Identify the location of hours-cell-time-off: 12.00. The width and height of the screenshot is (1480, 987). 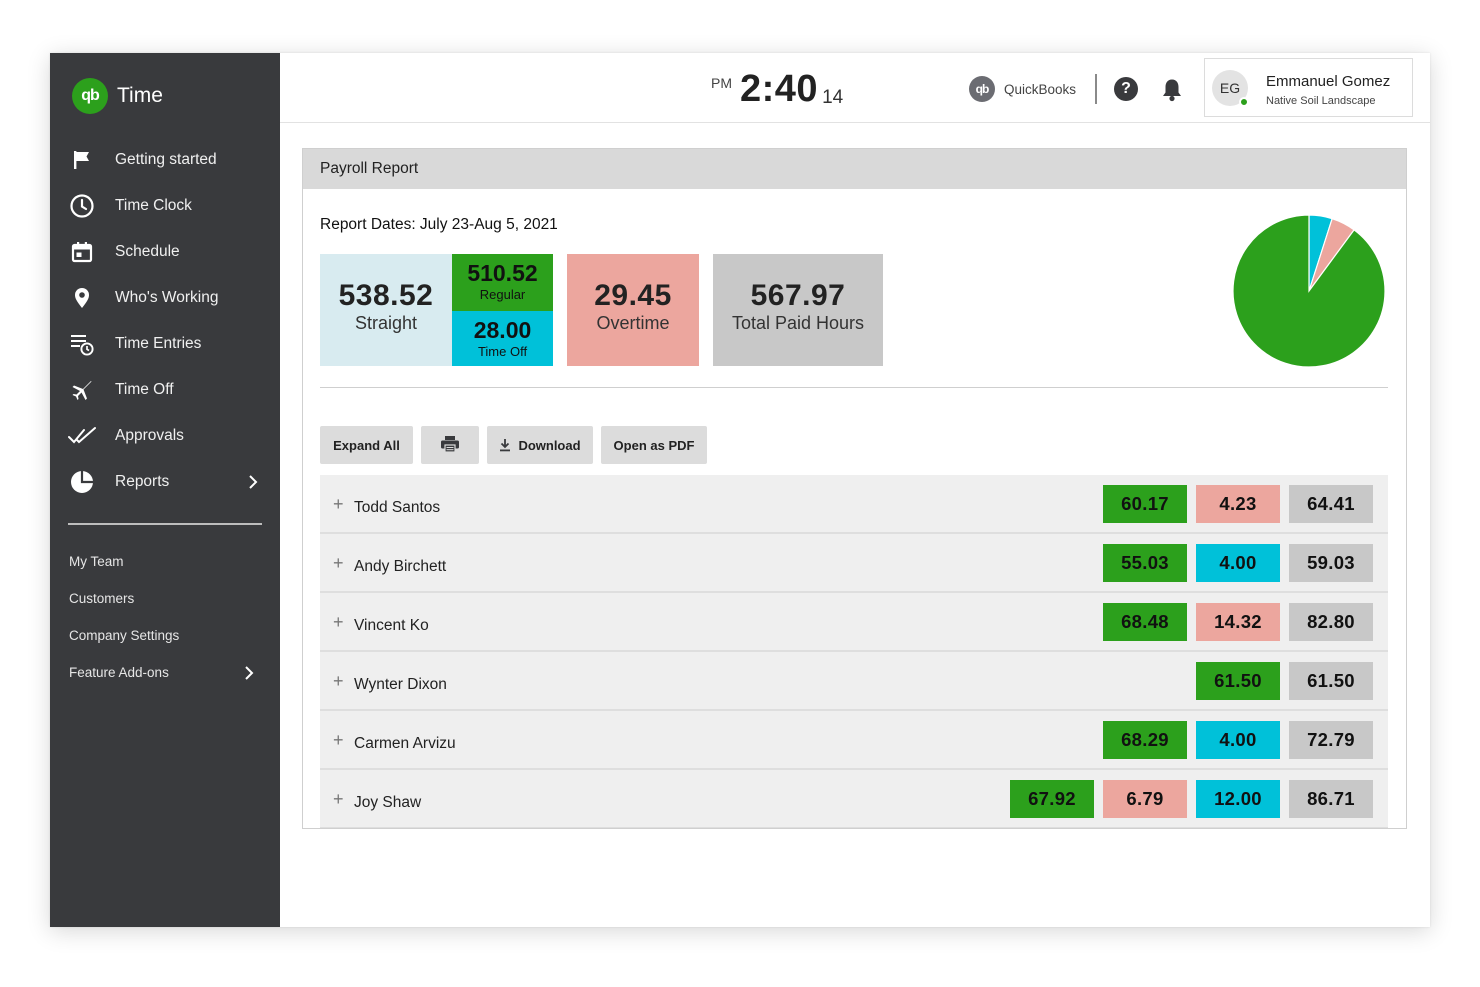
(1238, 799).